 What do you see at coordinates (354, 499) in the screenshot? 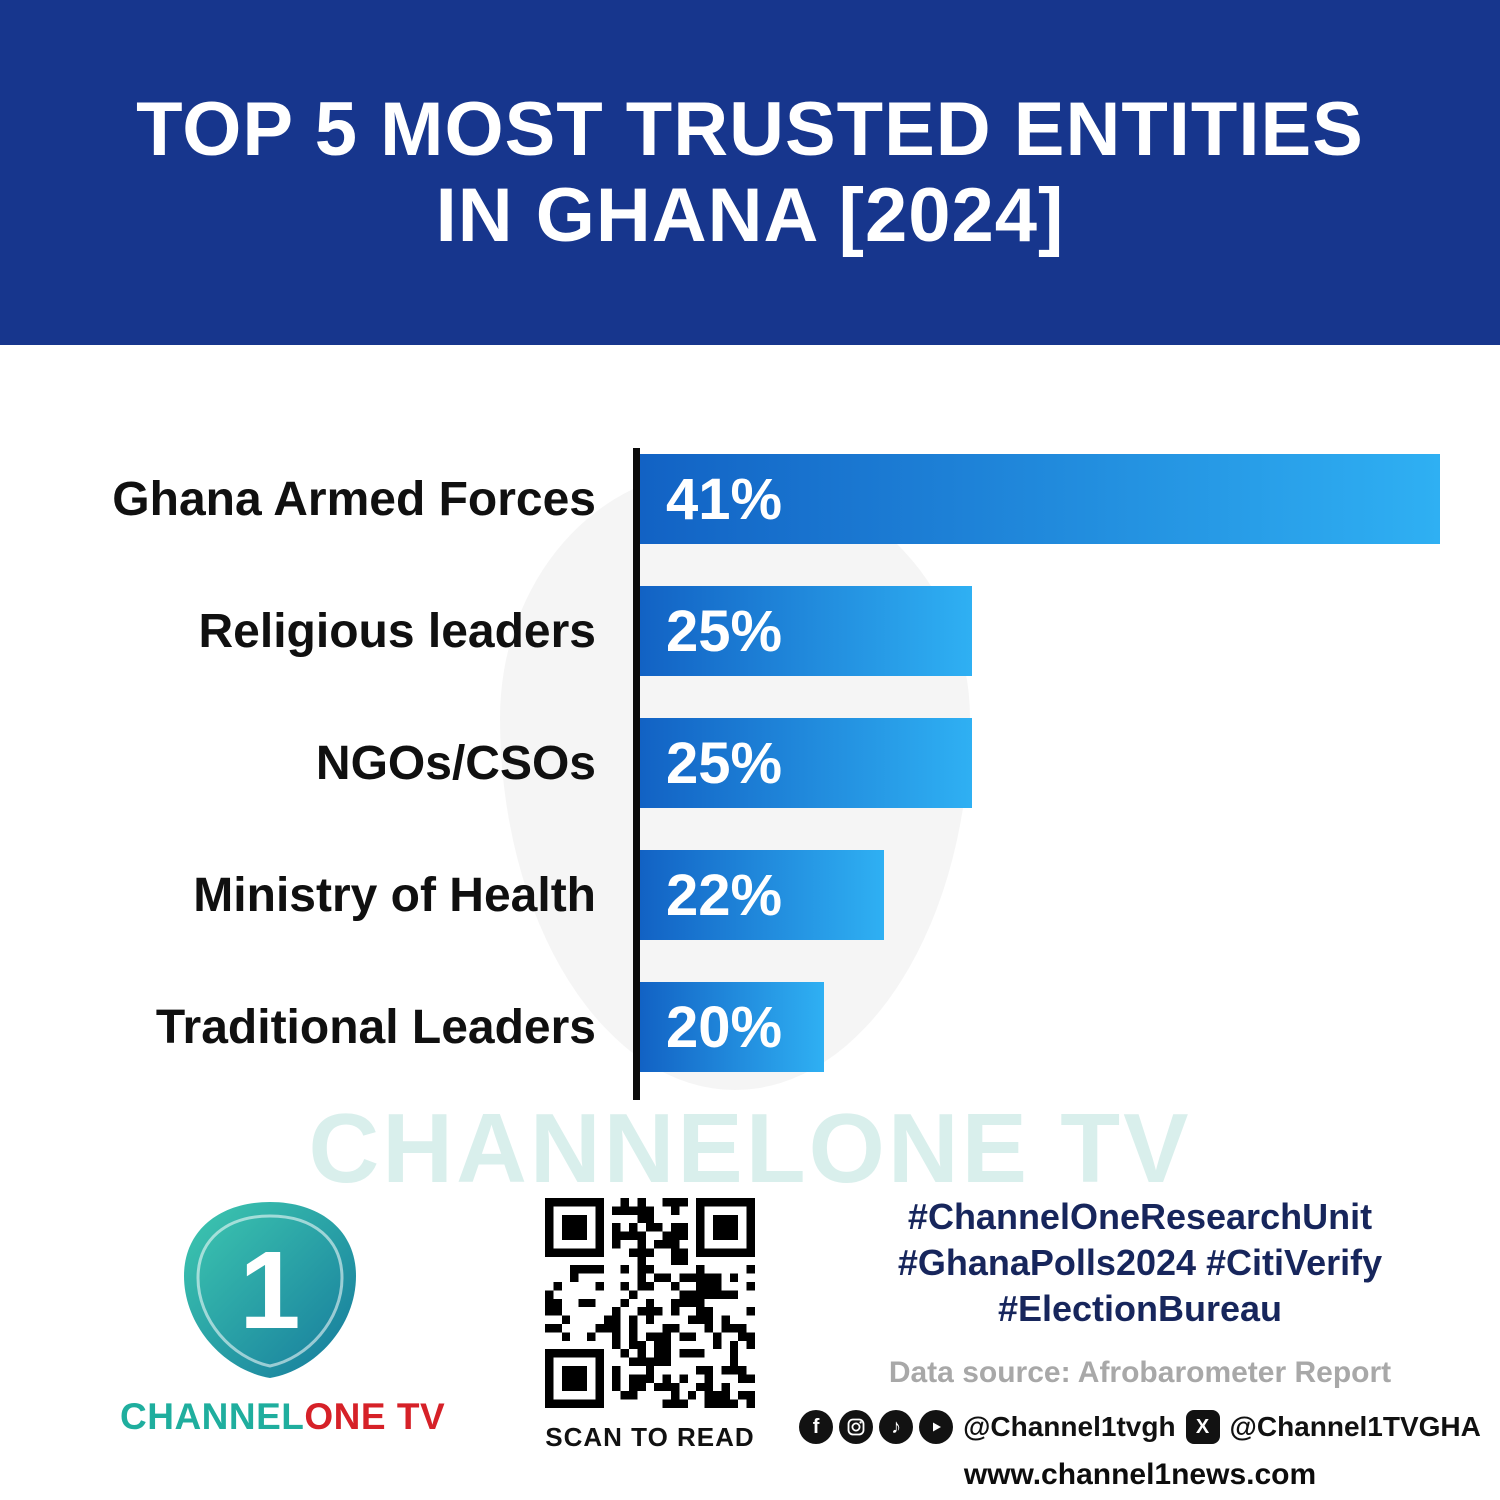
I see `bar-category-label: Ghana Armed Forces` at bounding box center [354, 499].